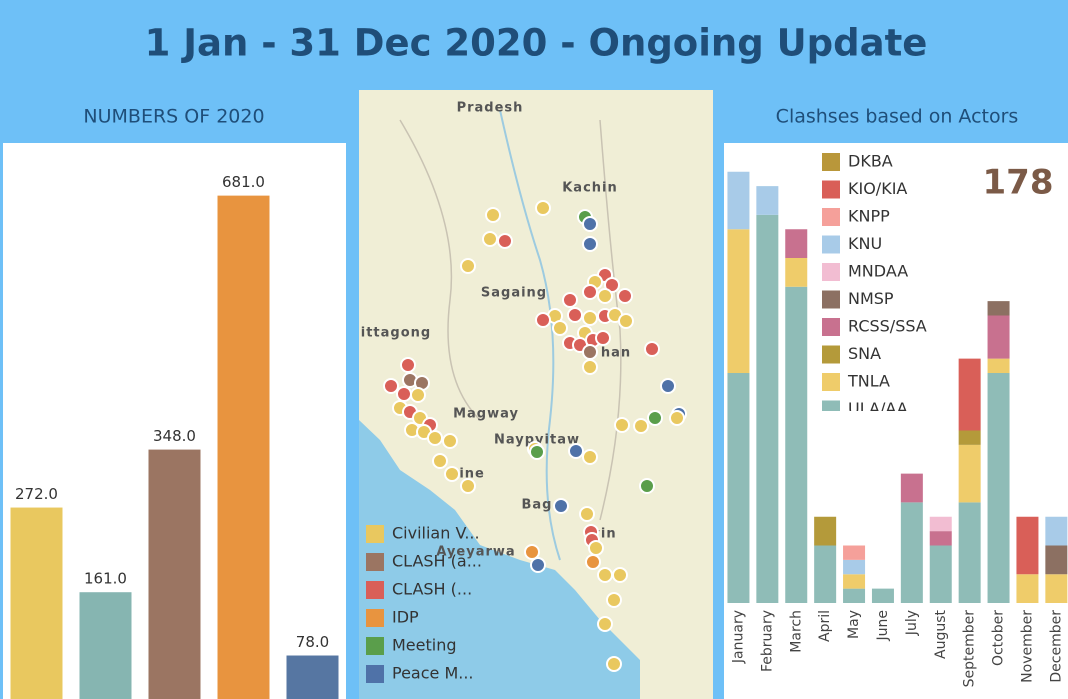  I want to click on x-tick-label: December, so click(1056, 646).